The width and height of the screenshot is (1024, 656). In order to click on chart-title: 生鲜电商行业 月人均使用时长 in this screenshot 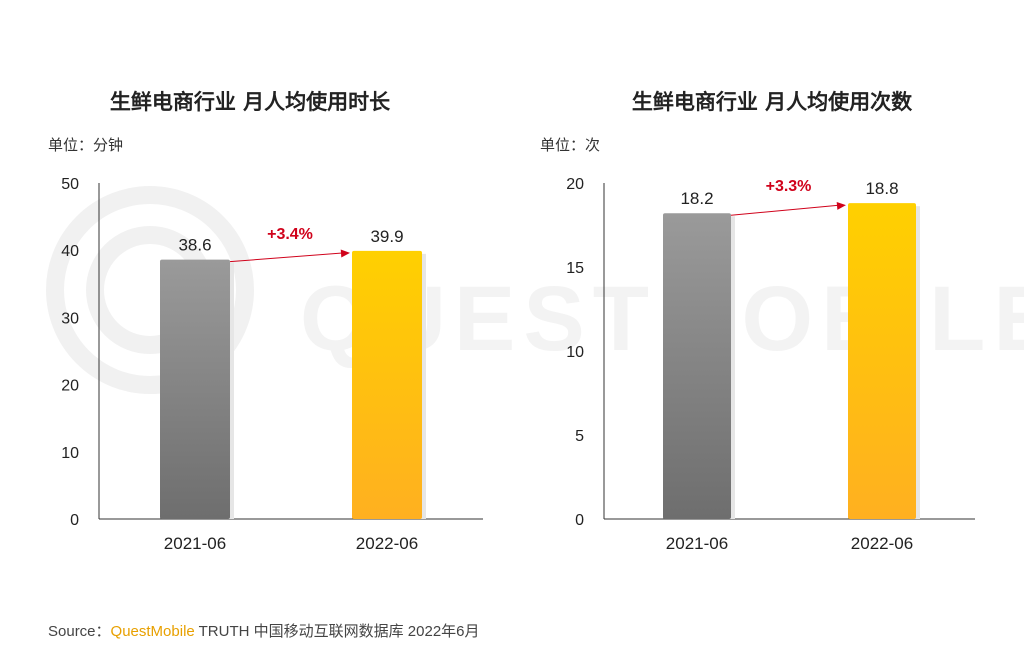, I will do `click(250, 102)`.